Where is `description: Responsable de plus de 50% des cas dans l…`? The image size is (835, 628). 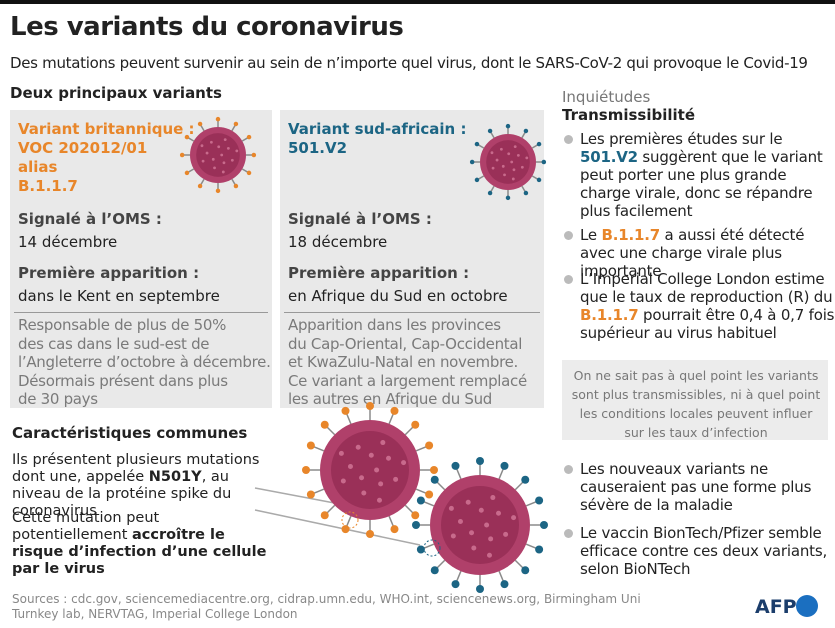 description: Responsable de plus de 50% des cas dans l… is located at coordinates (144, 362).